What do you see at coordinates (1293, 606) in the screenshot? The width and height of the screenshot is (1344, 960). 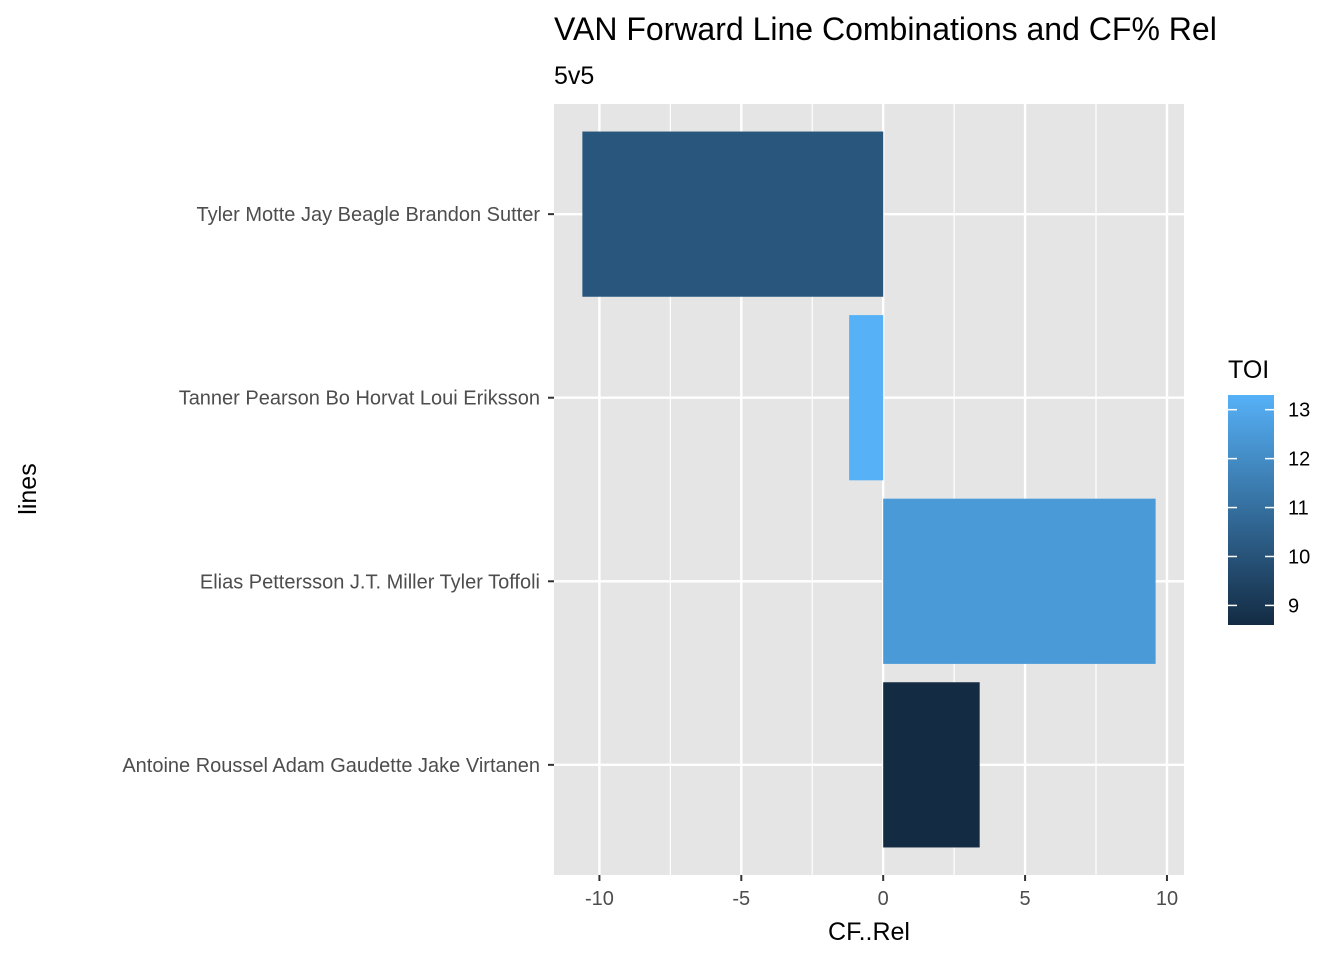 I see `legend-label: 9` at bounding box center [1293, 606].